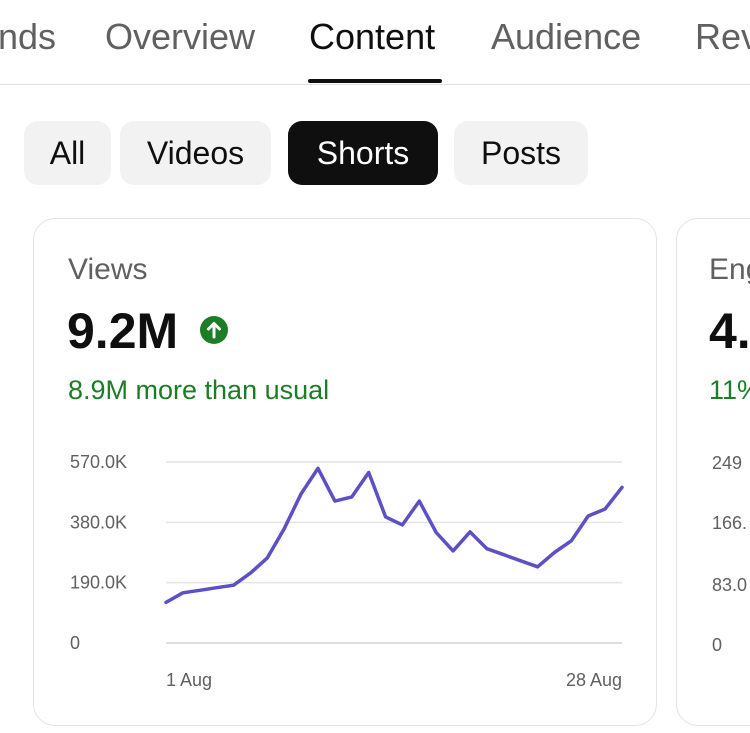 This screenshot has height=733, width=750. Describe the element at coordinates (729, 585) in the screenshot. I see `engagement-y-tick: 83.0` at that location.